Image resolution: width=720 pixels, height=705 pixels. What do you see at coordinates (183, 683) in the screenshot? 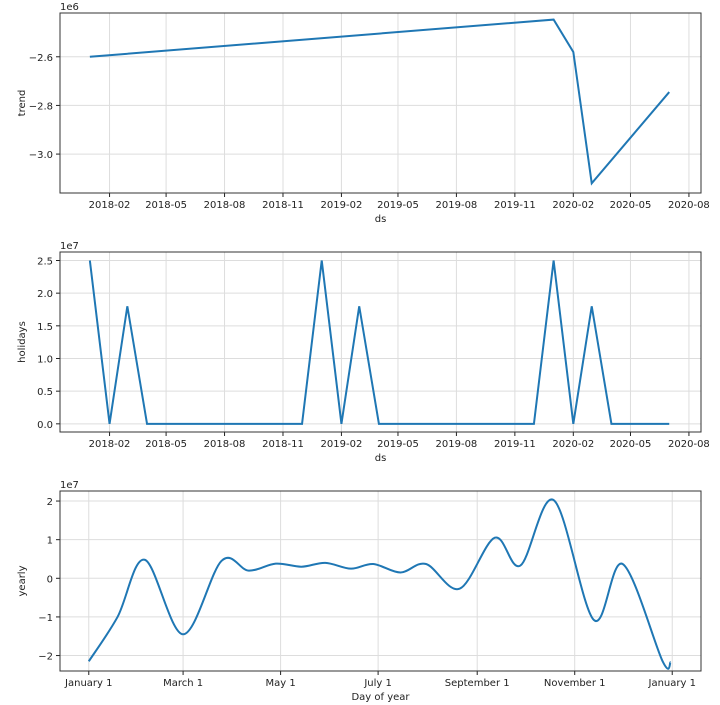
I see `x-tick-label: March 1` at bounding box center [183, 683].